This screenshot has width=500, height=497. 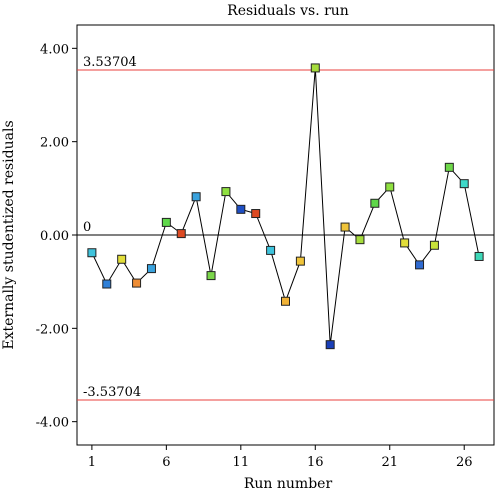 I want to click on y-tick-label-4: -4.00, so click(x=52, y=423).